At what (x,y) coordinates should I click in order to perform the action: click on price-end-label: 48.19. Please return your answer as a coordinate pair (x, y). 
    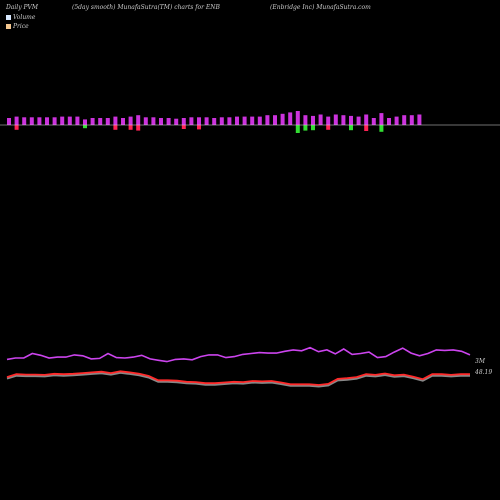
    Looking at the image, I should click on (483, 372).